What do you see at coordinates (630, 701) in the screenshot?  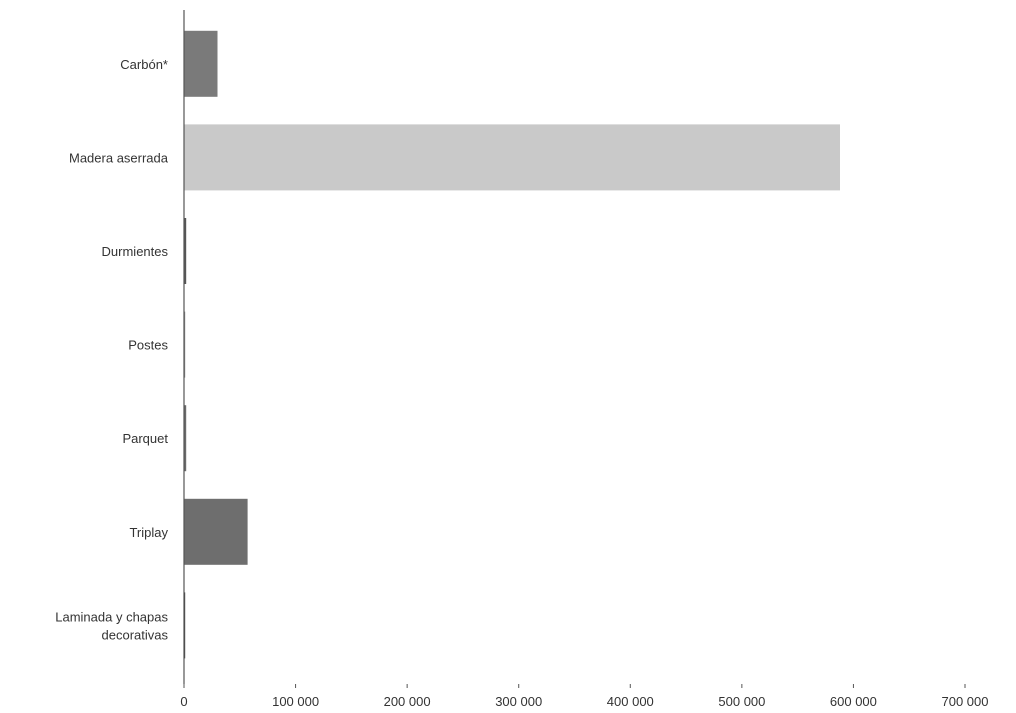 I see `x-tick-label: 400 000` at bounding box center [630, 701].